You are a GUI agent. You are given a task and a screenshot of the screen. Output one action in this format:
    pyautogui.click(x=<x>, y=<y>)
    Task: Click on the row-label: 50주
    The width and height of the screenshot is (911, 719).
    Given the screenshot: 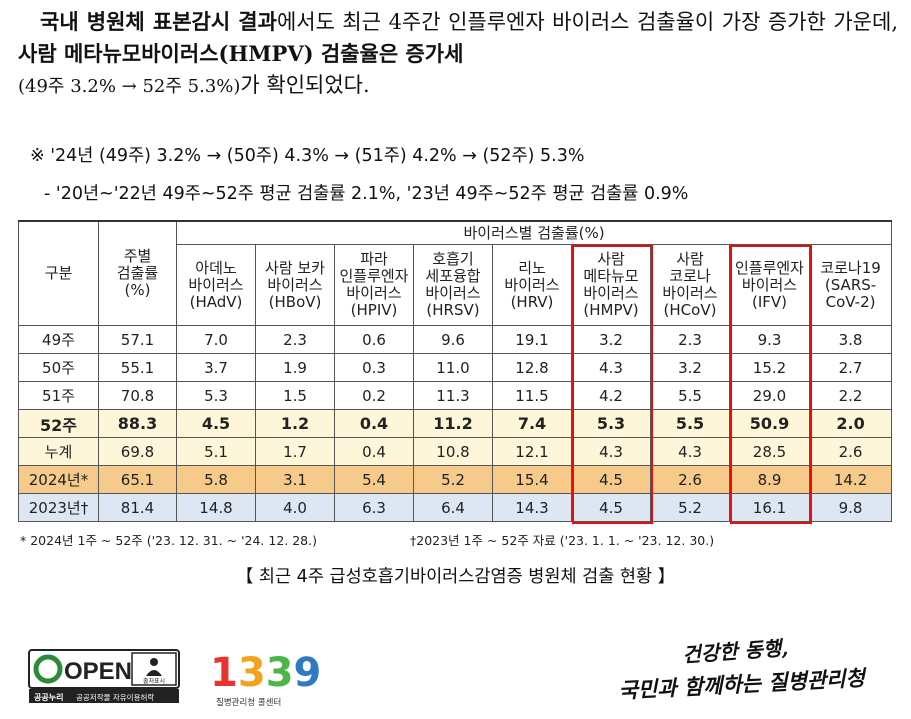 What is the action you would take?
    pyautogui.click(x=58, y=367)
    